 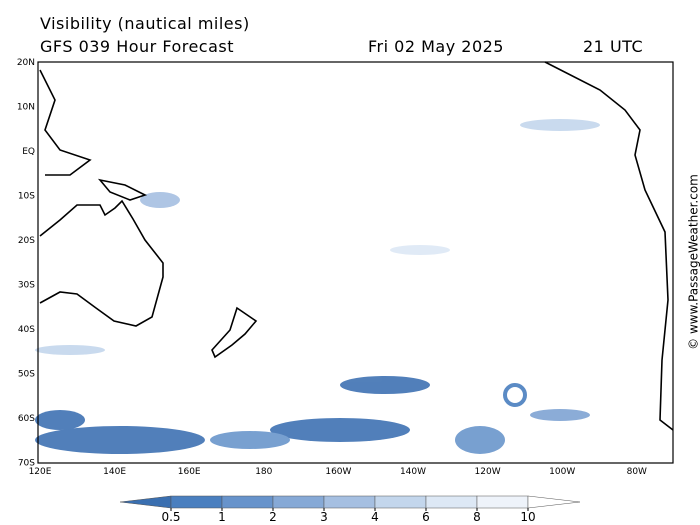 What do you see at coordinates (426, 517) in the screenshot?
I see `colorbar-label: 6` at bounding box center [426, 517].